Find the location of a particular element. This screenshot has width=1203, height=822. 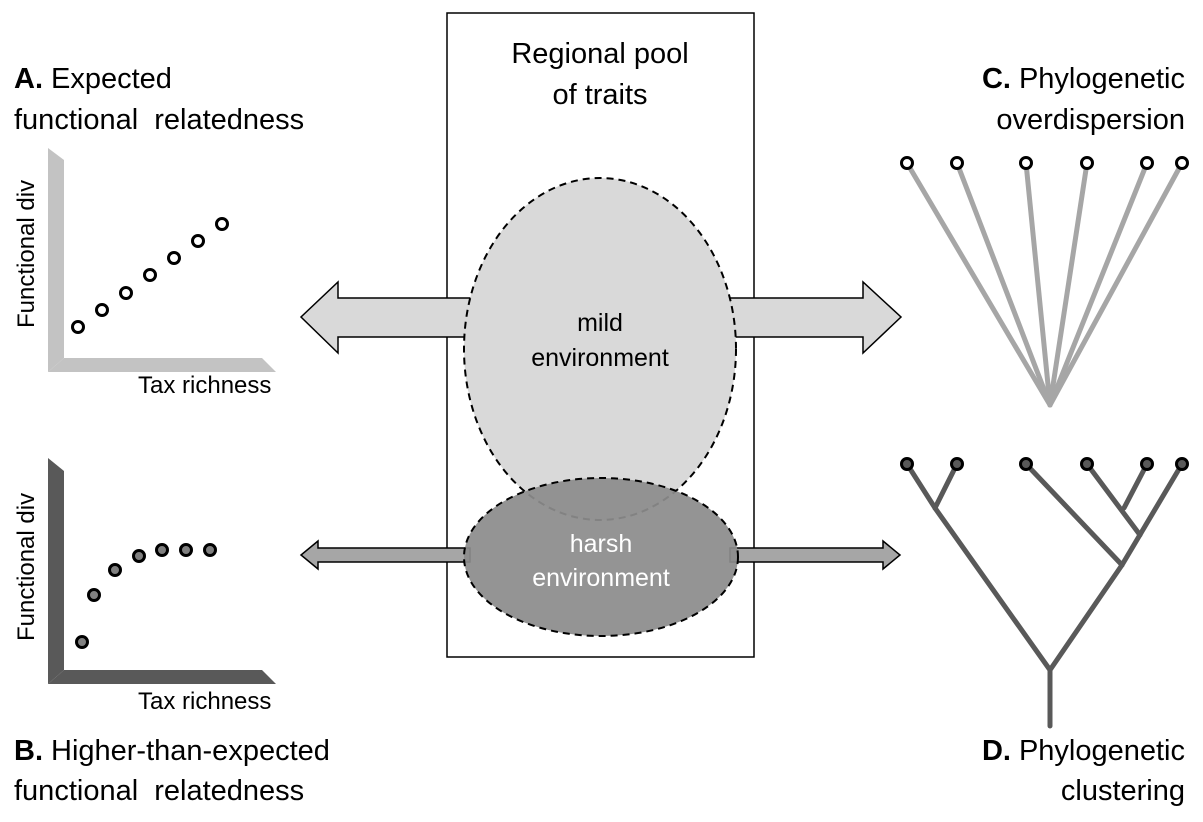

panel-c-title-line1: C. Phylogenetic is located at coordinates (1083, 79).